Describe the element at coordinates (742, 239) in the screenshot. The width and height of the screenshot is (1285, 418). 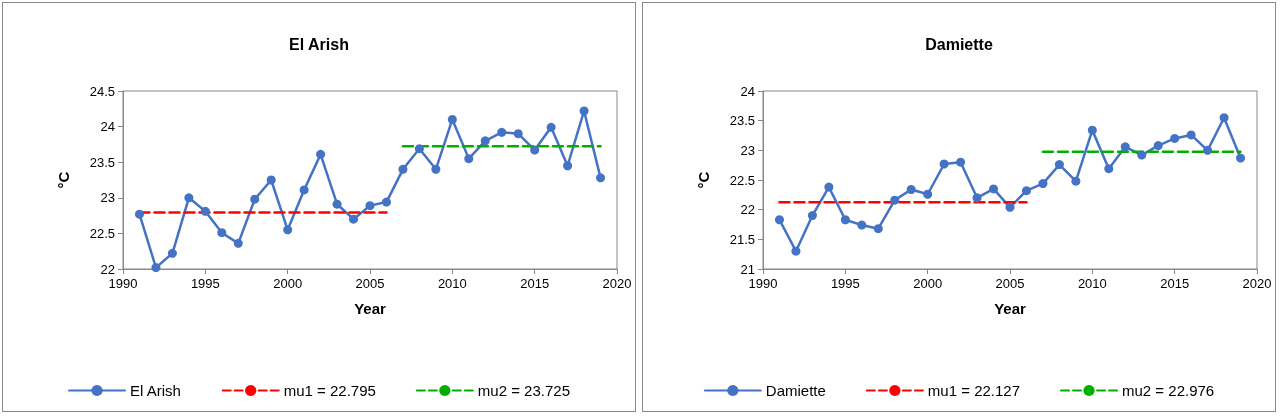
I see `y-tick-label: 21.5` at that location.